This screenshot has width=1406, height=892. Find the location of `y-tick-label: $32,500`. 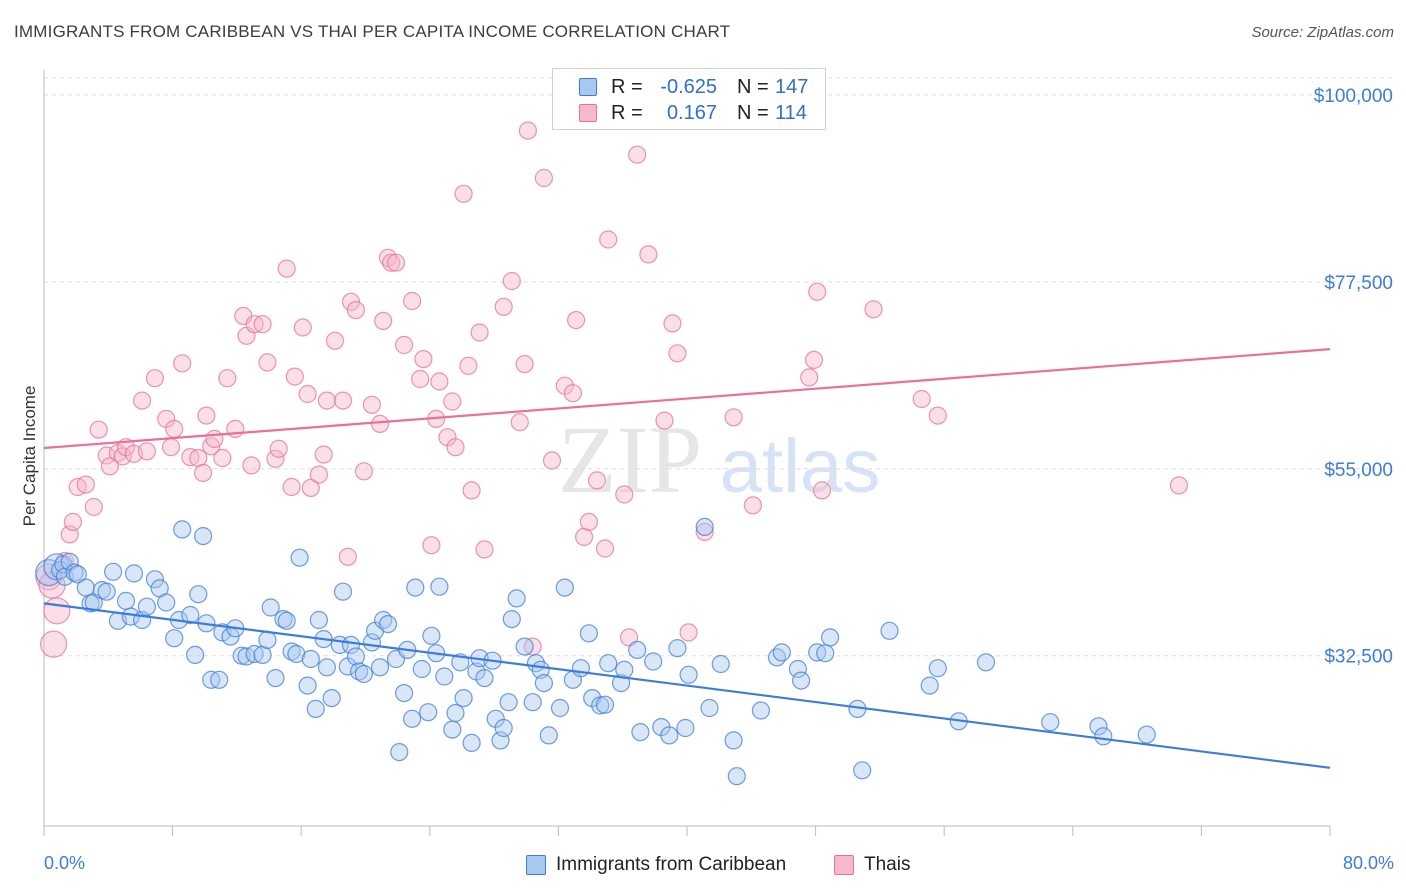

y-tick-label: $32,500 is located at coordinates (1358, 657).